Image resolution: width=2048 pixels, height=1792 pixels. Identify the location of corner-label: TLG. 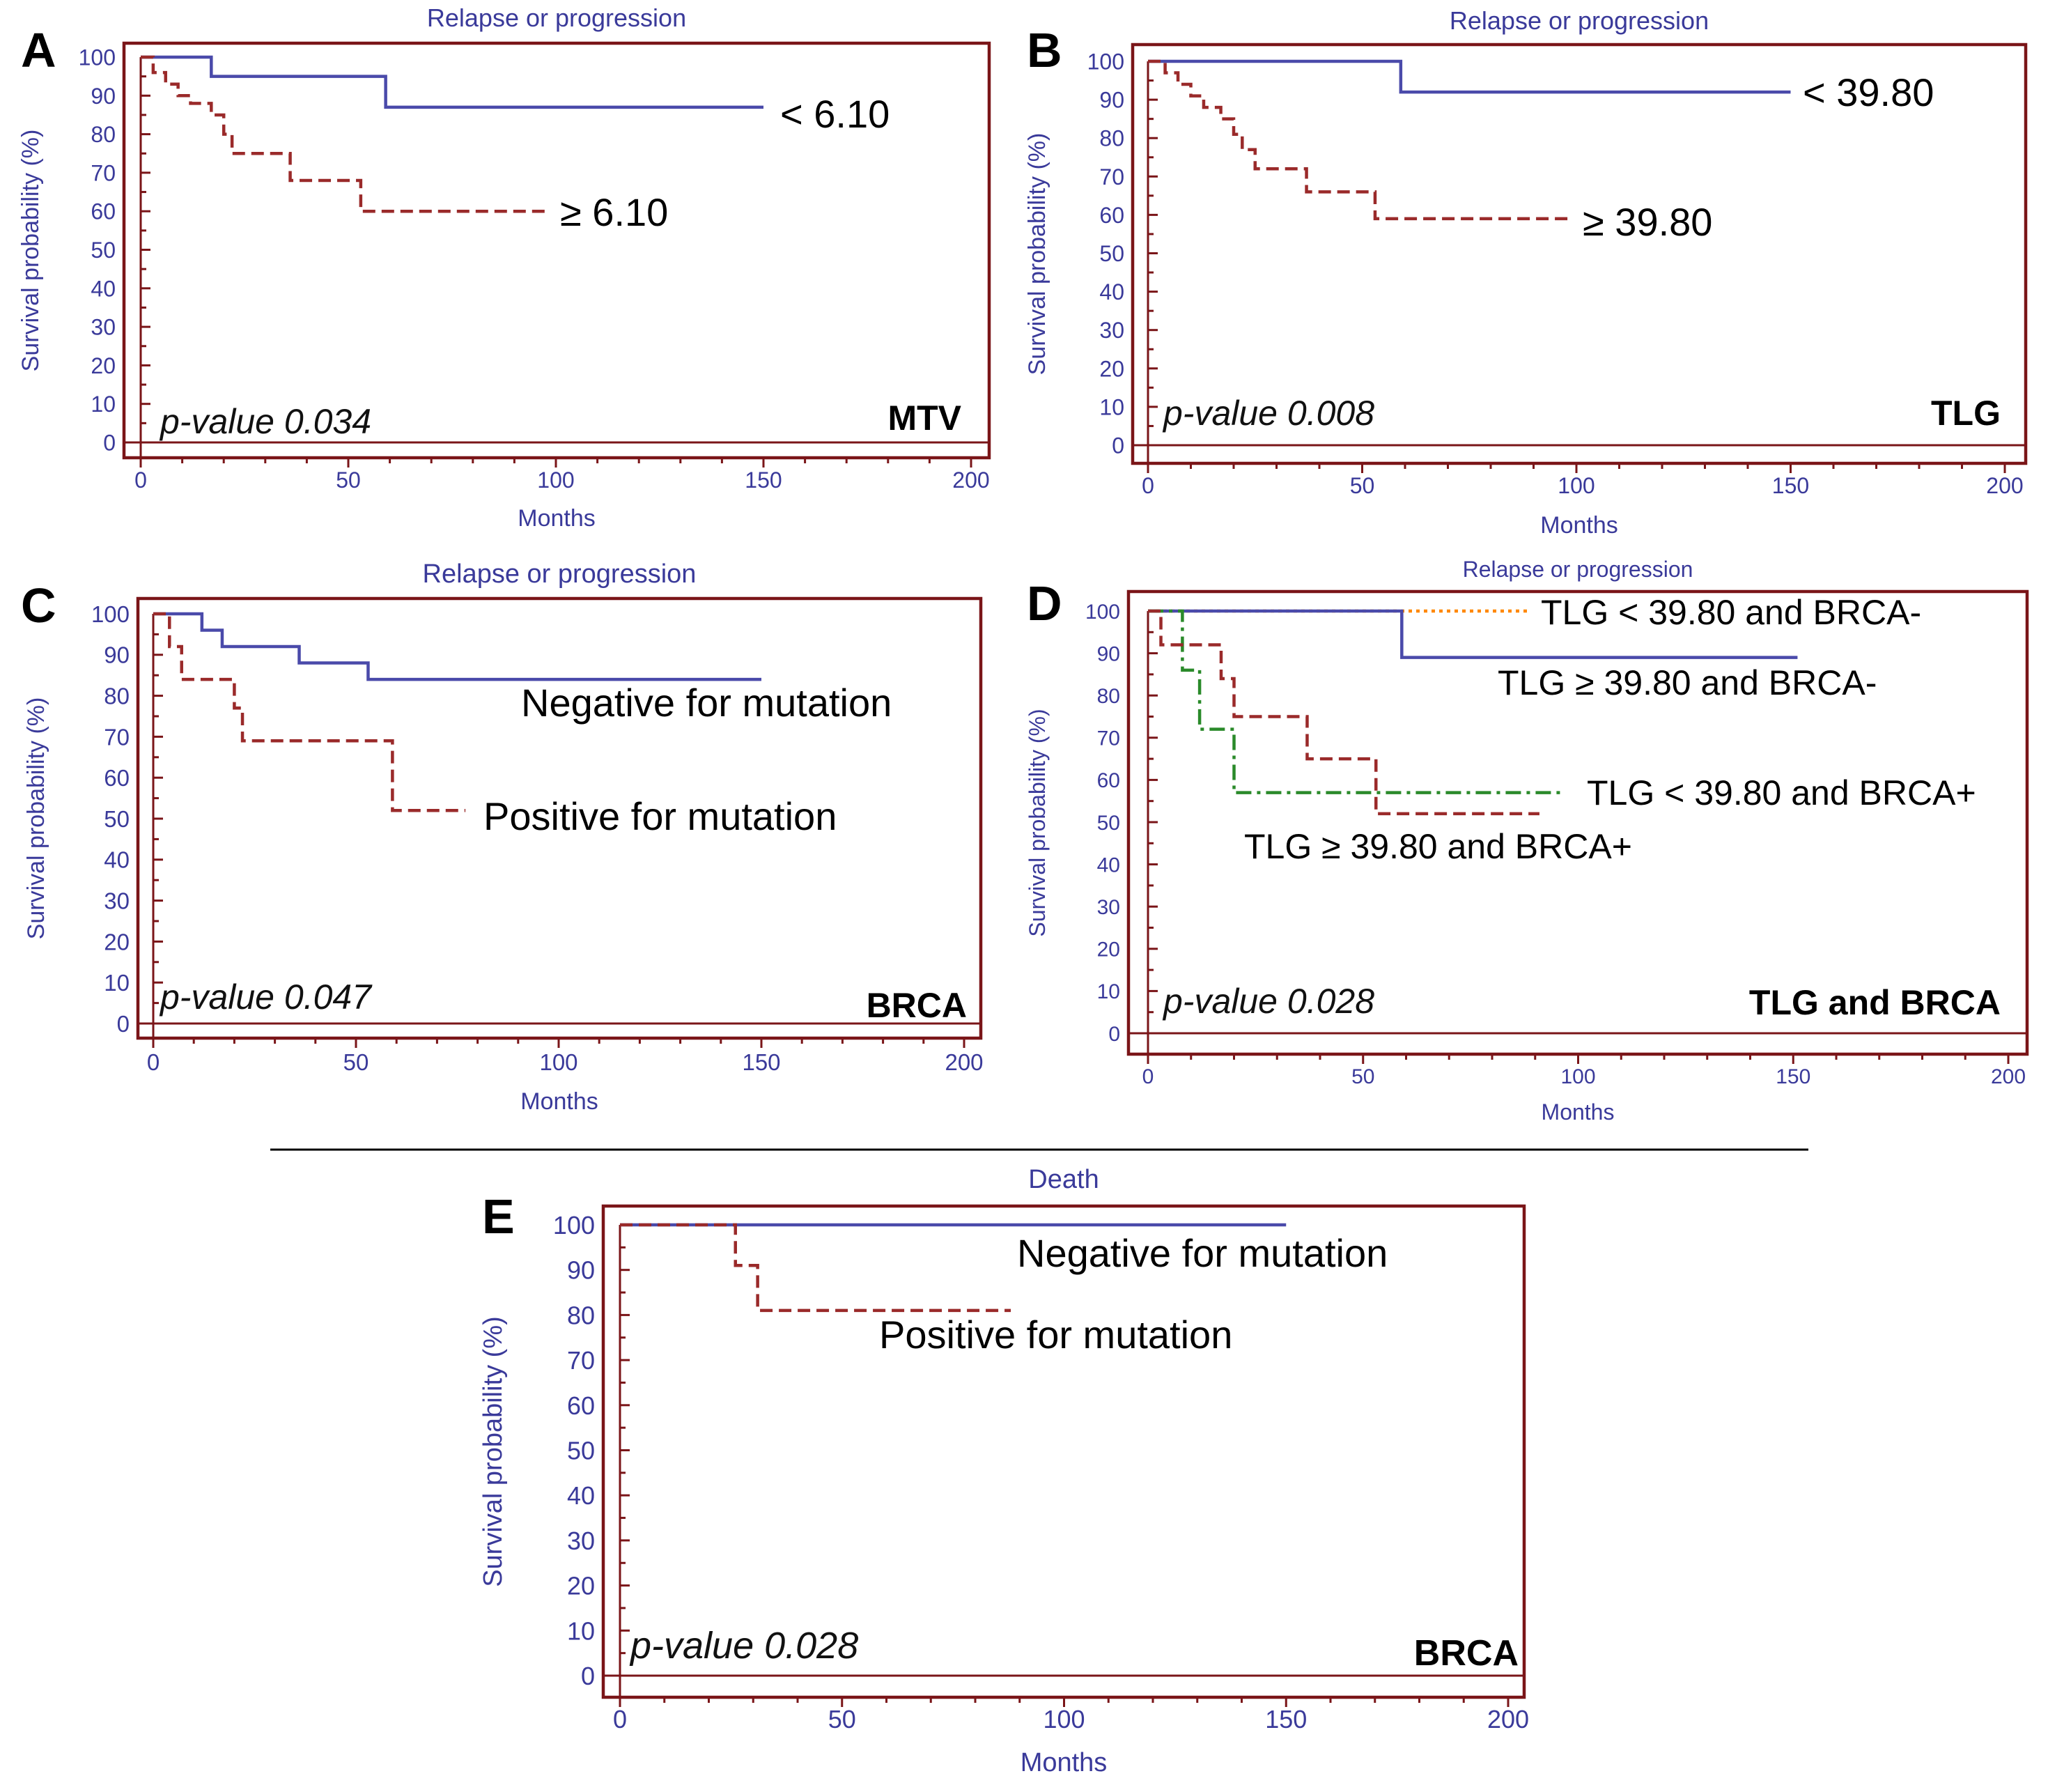
(1966, 413).